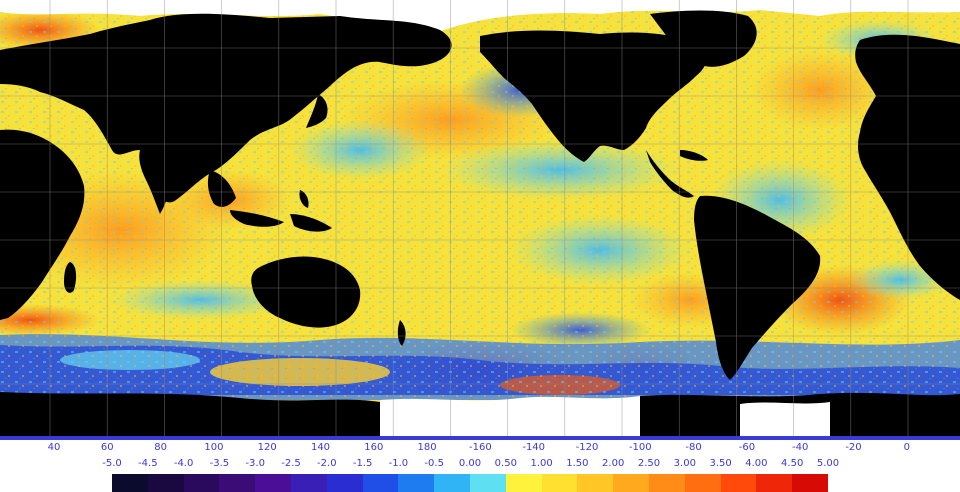 Image resolution: width=960 pixels, height=492 pixels. I want to click on longitude-label: 160, so click(374, 447).